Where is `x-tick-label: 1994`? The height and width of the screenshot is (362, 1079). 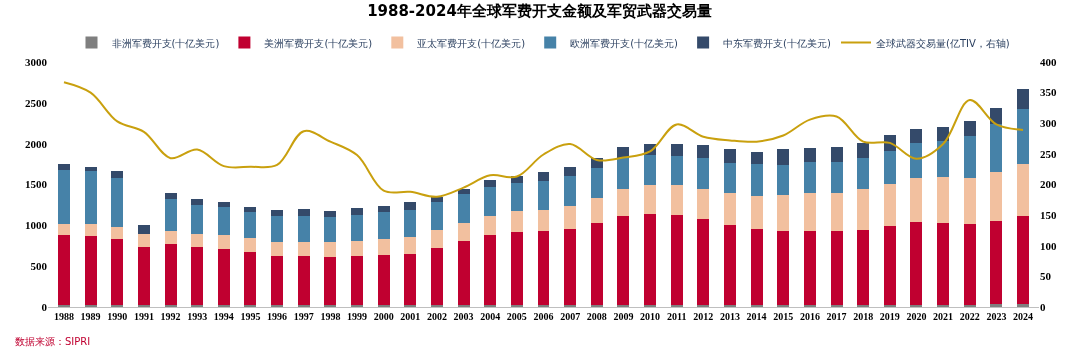 x-tick-label: 1994 is located at coordinates (223, 316).